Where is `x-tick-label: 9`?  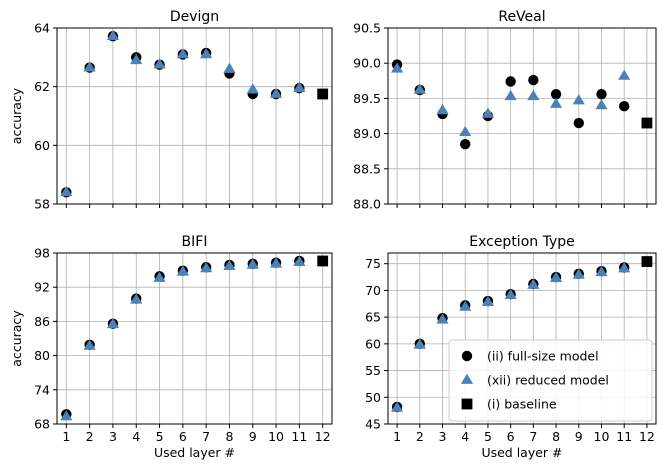
x-tick-label: 9 is located at coordinates (579, 436).